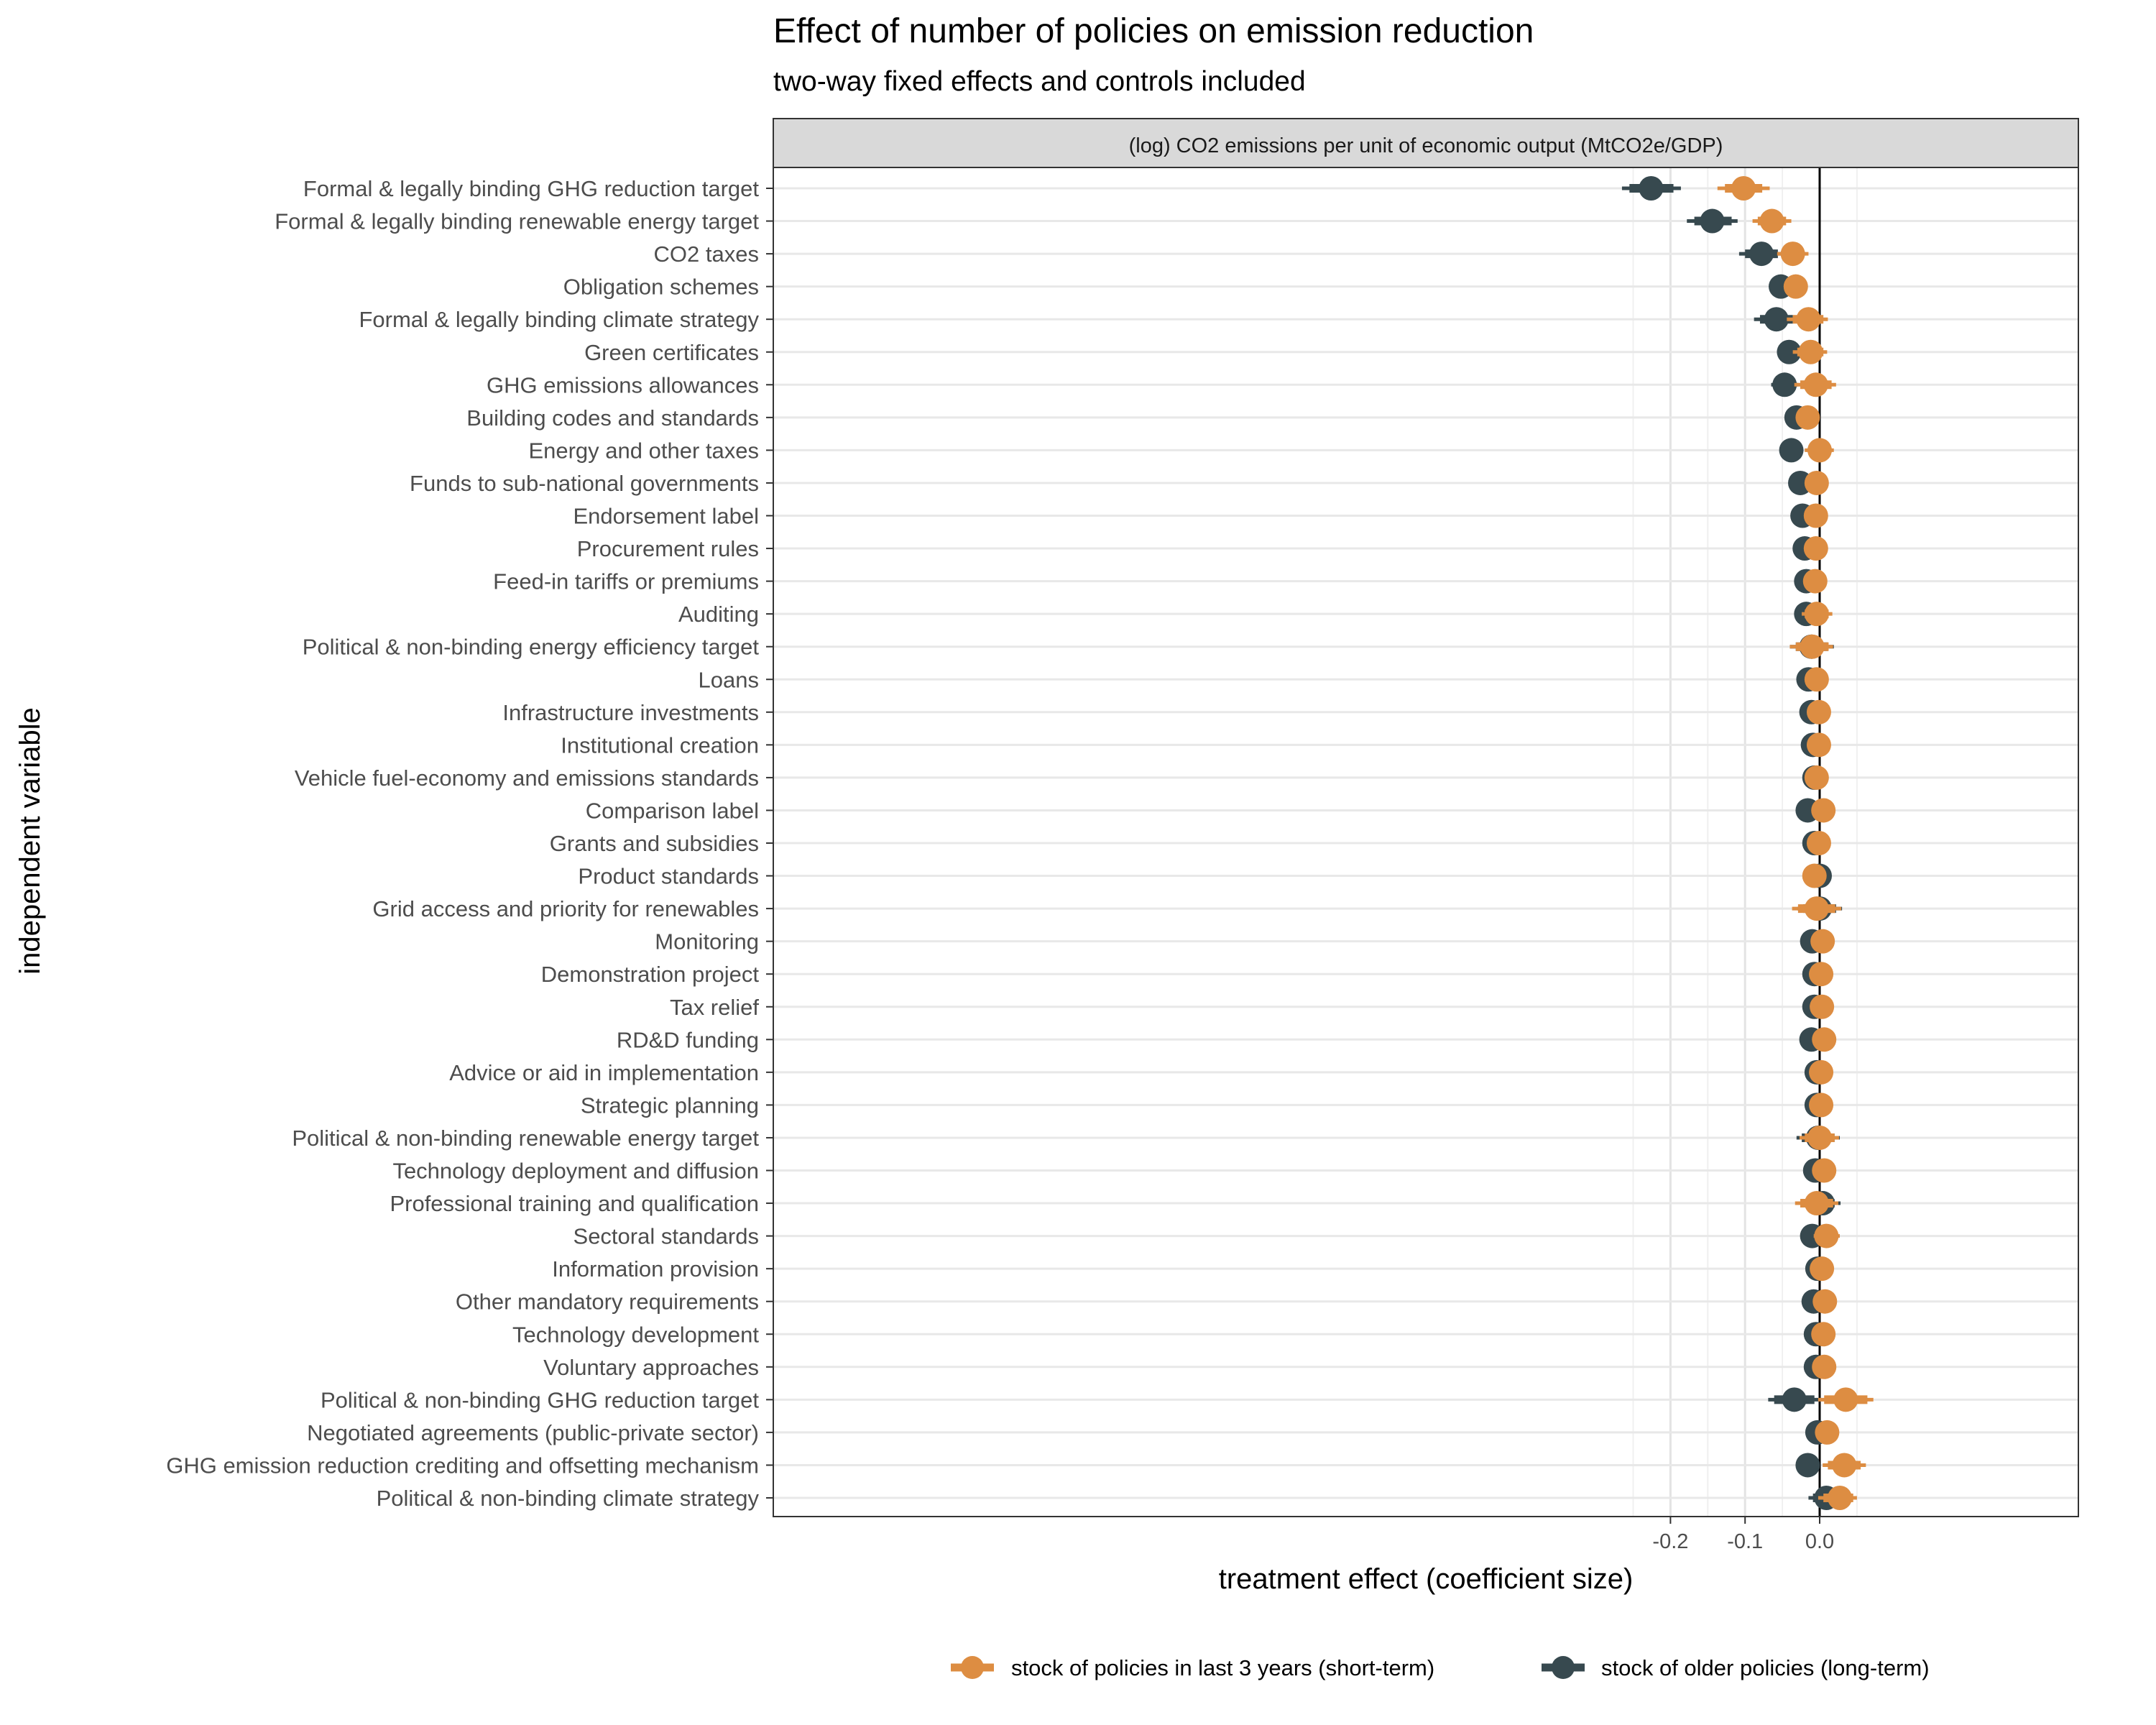  What do you see at coordinates (718, 614) in the screenshot?
I see `y-tick-label: Auditing` at bounding box center [718, 614].